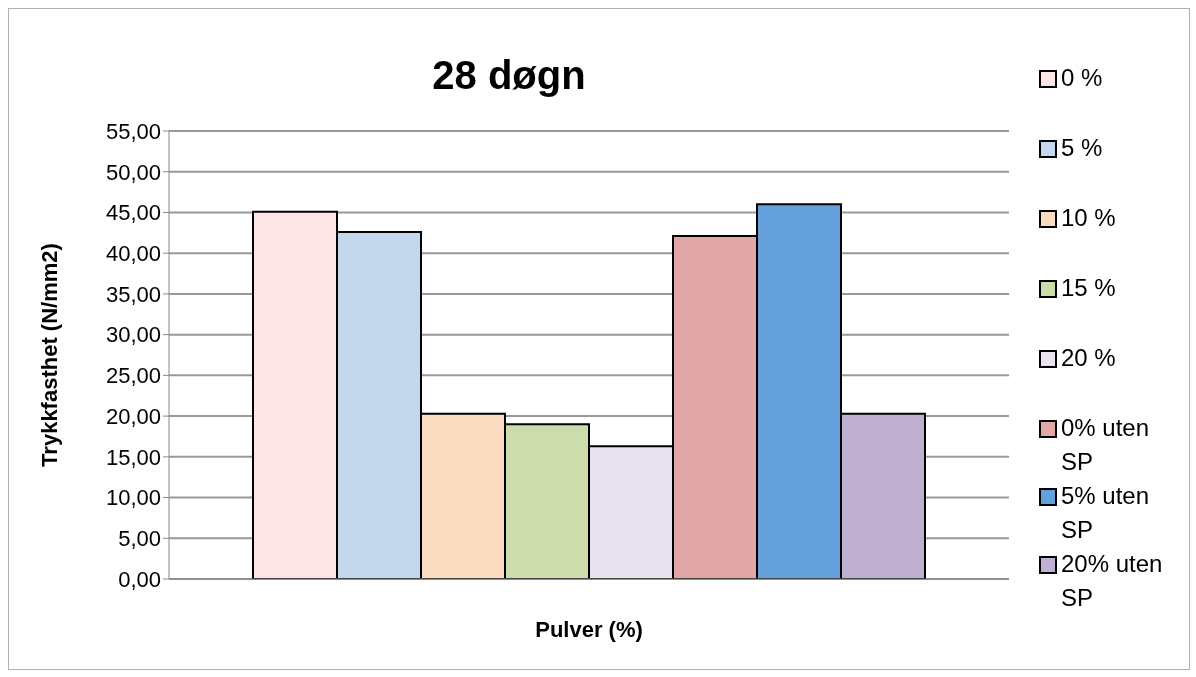 The height and width of the screenshot is (677, 1196). What do you see at coordinates (133, 498) in the screenshot?
I see `y-tick-label: 10,00` at bounding box center [133, 498].